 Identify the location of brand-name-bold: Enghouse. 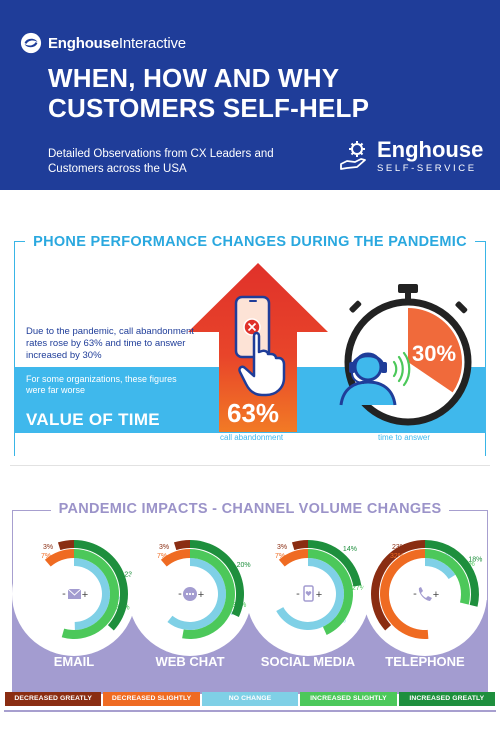
(83, 43).